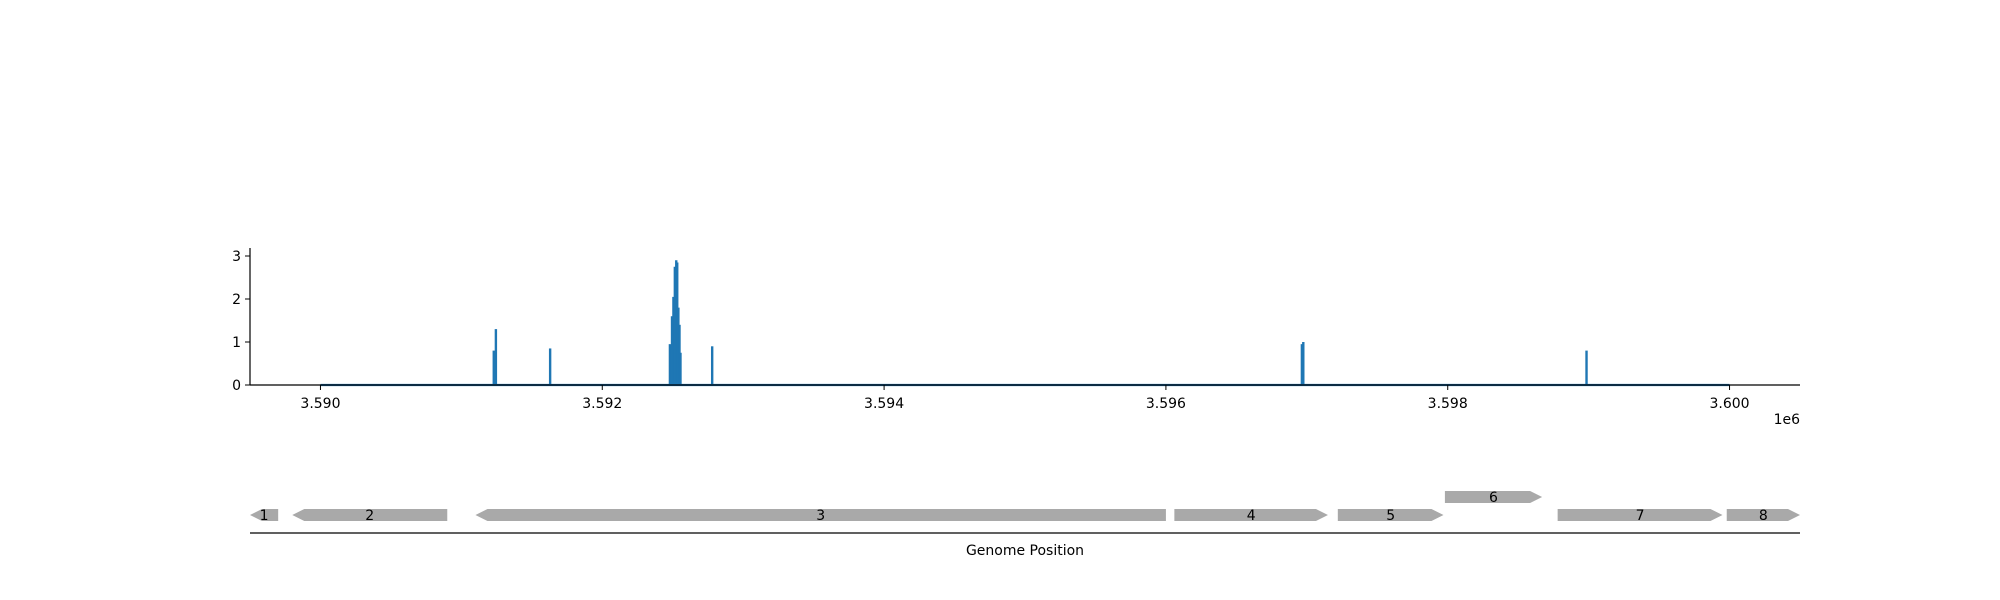 This screenshot has height=600, width=2000. I want to click on x-tick-label: 3.598, so click(1448, 404).